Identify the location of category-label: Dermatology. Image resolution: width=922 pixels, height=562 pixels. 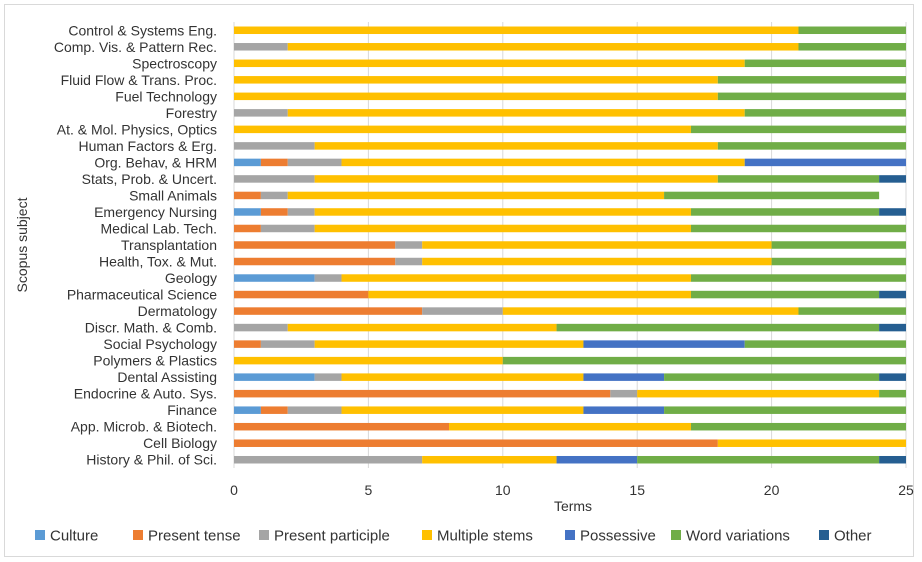
(177, 311).